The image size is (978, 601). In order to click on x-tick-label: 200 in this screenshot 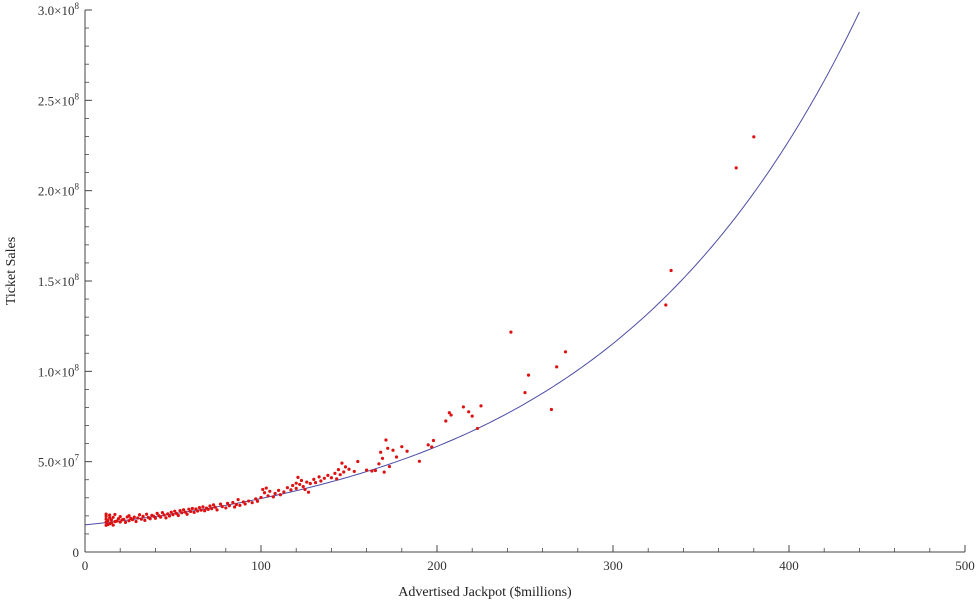, I will do `click(437, 565)`.